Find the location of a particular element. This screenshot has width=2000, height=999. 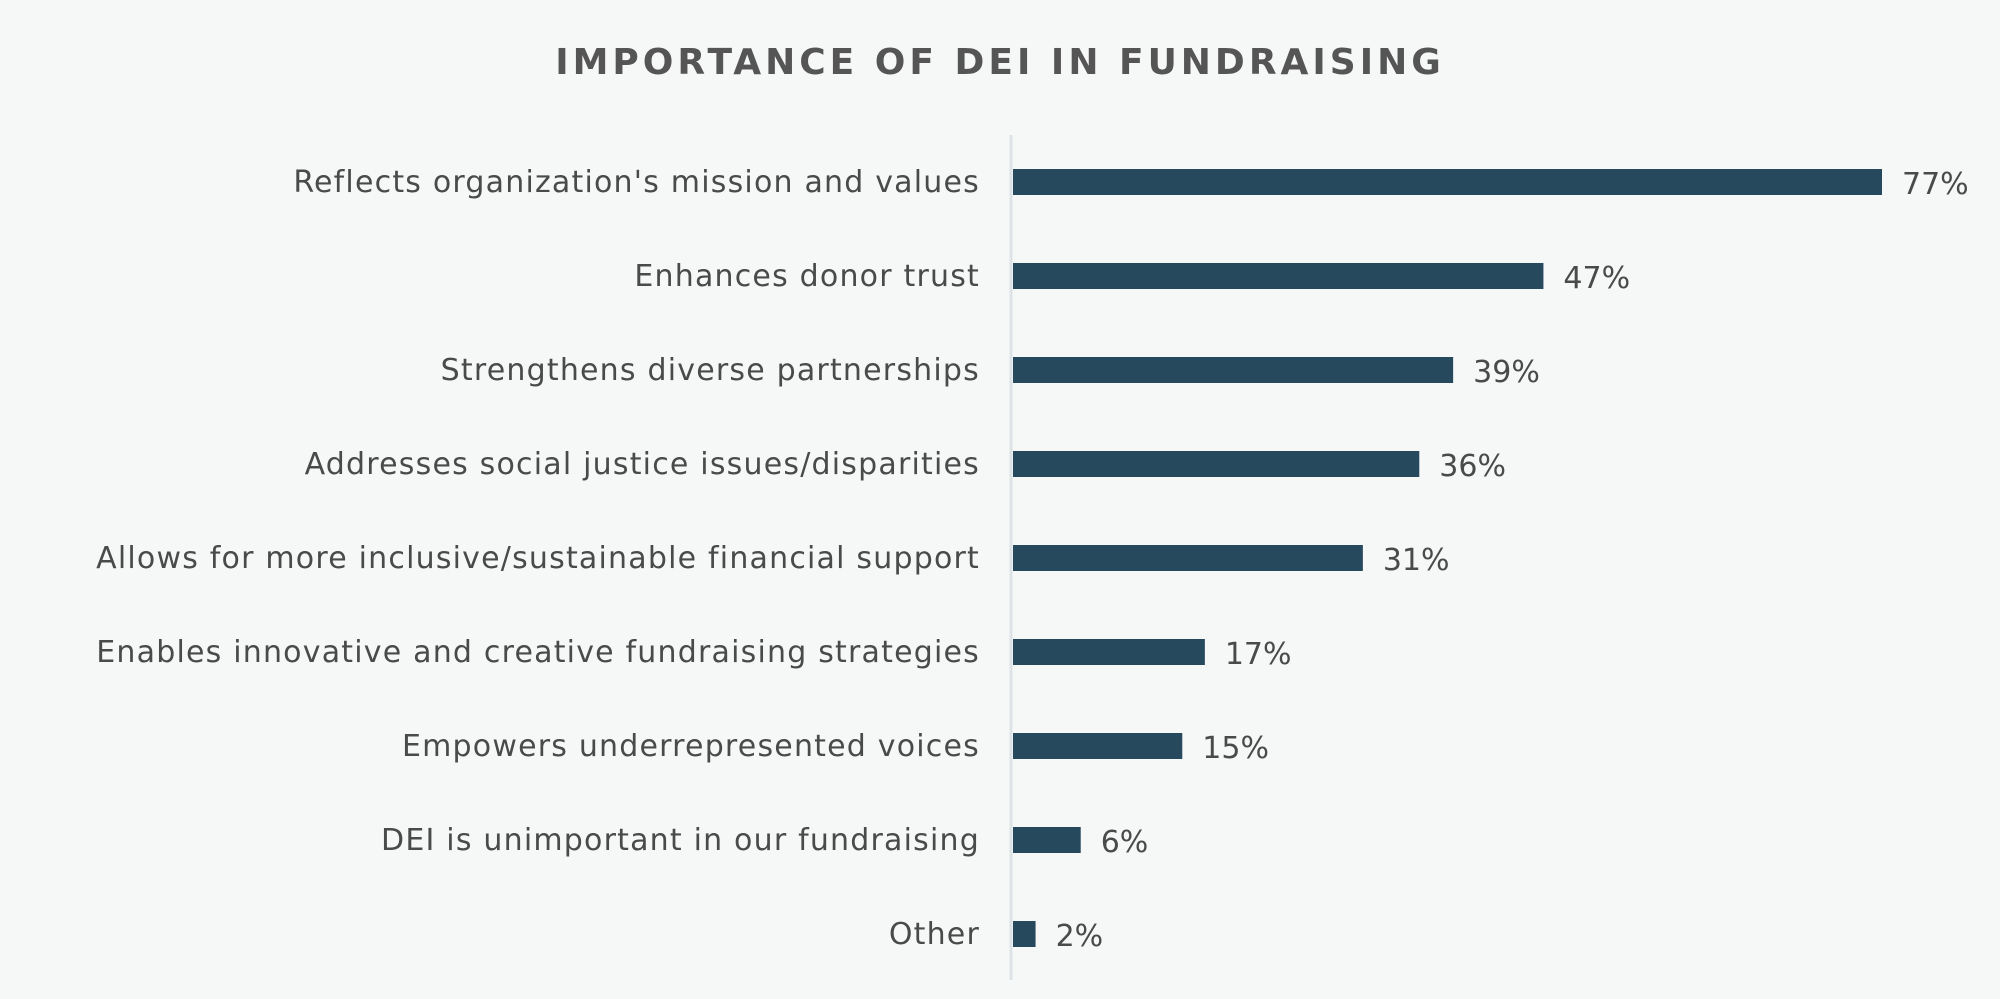

value-label: 6% is located at coordinates (1125, 842).